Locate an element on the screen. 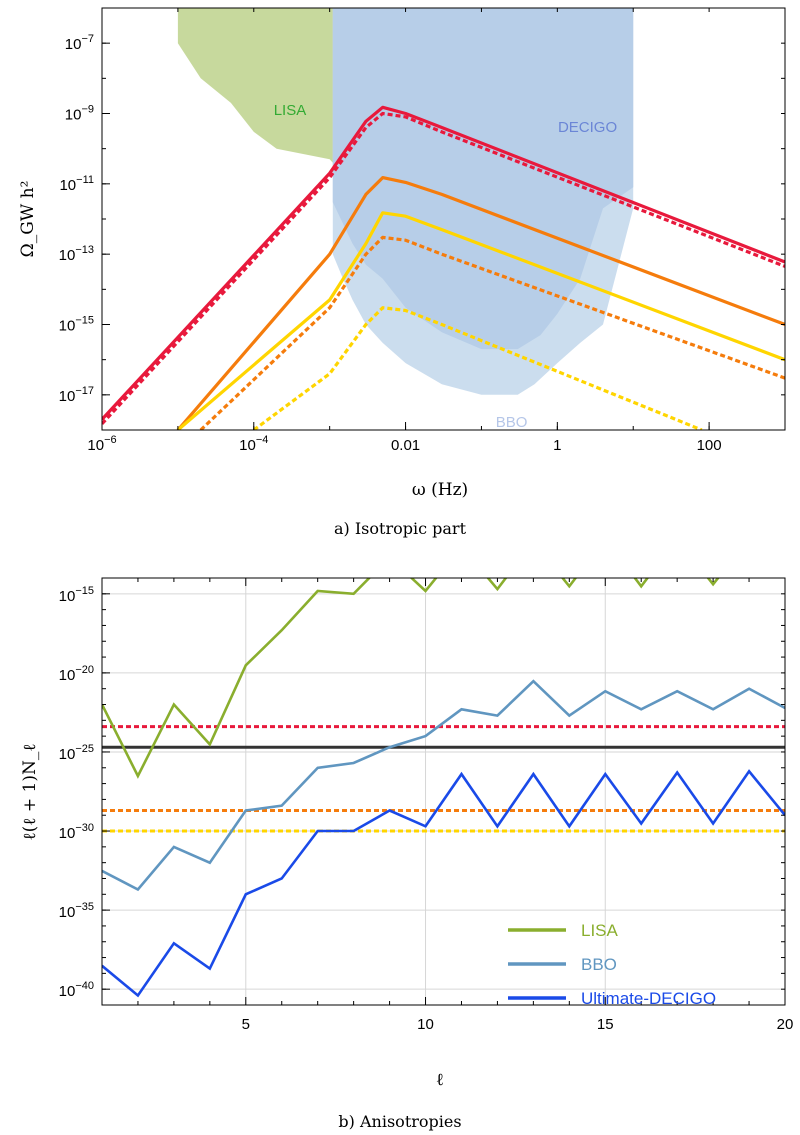 The width and height of the screenshot is (800, 1135). legend-label-ultimate-decigo: Ultimate-DECIGO is located at coordinates (648, 998).